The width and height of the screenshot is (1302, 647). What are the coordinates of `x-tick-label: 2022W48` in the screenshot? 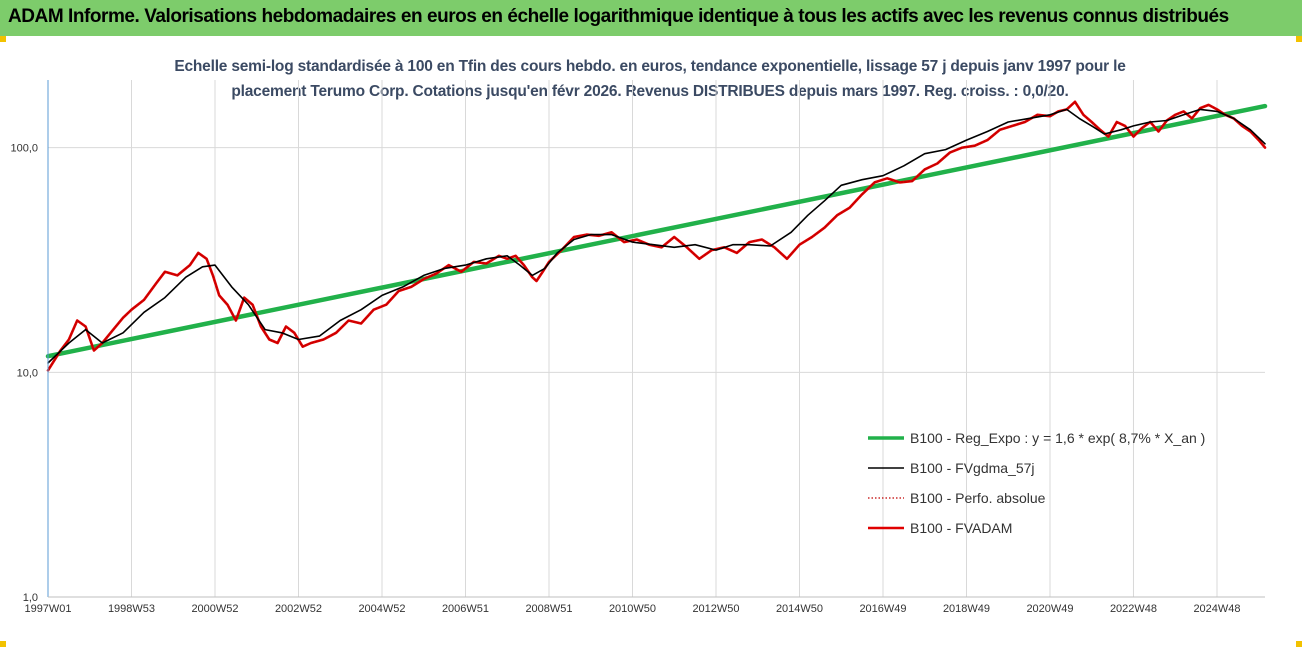 It's located at (1133, 609).